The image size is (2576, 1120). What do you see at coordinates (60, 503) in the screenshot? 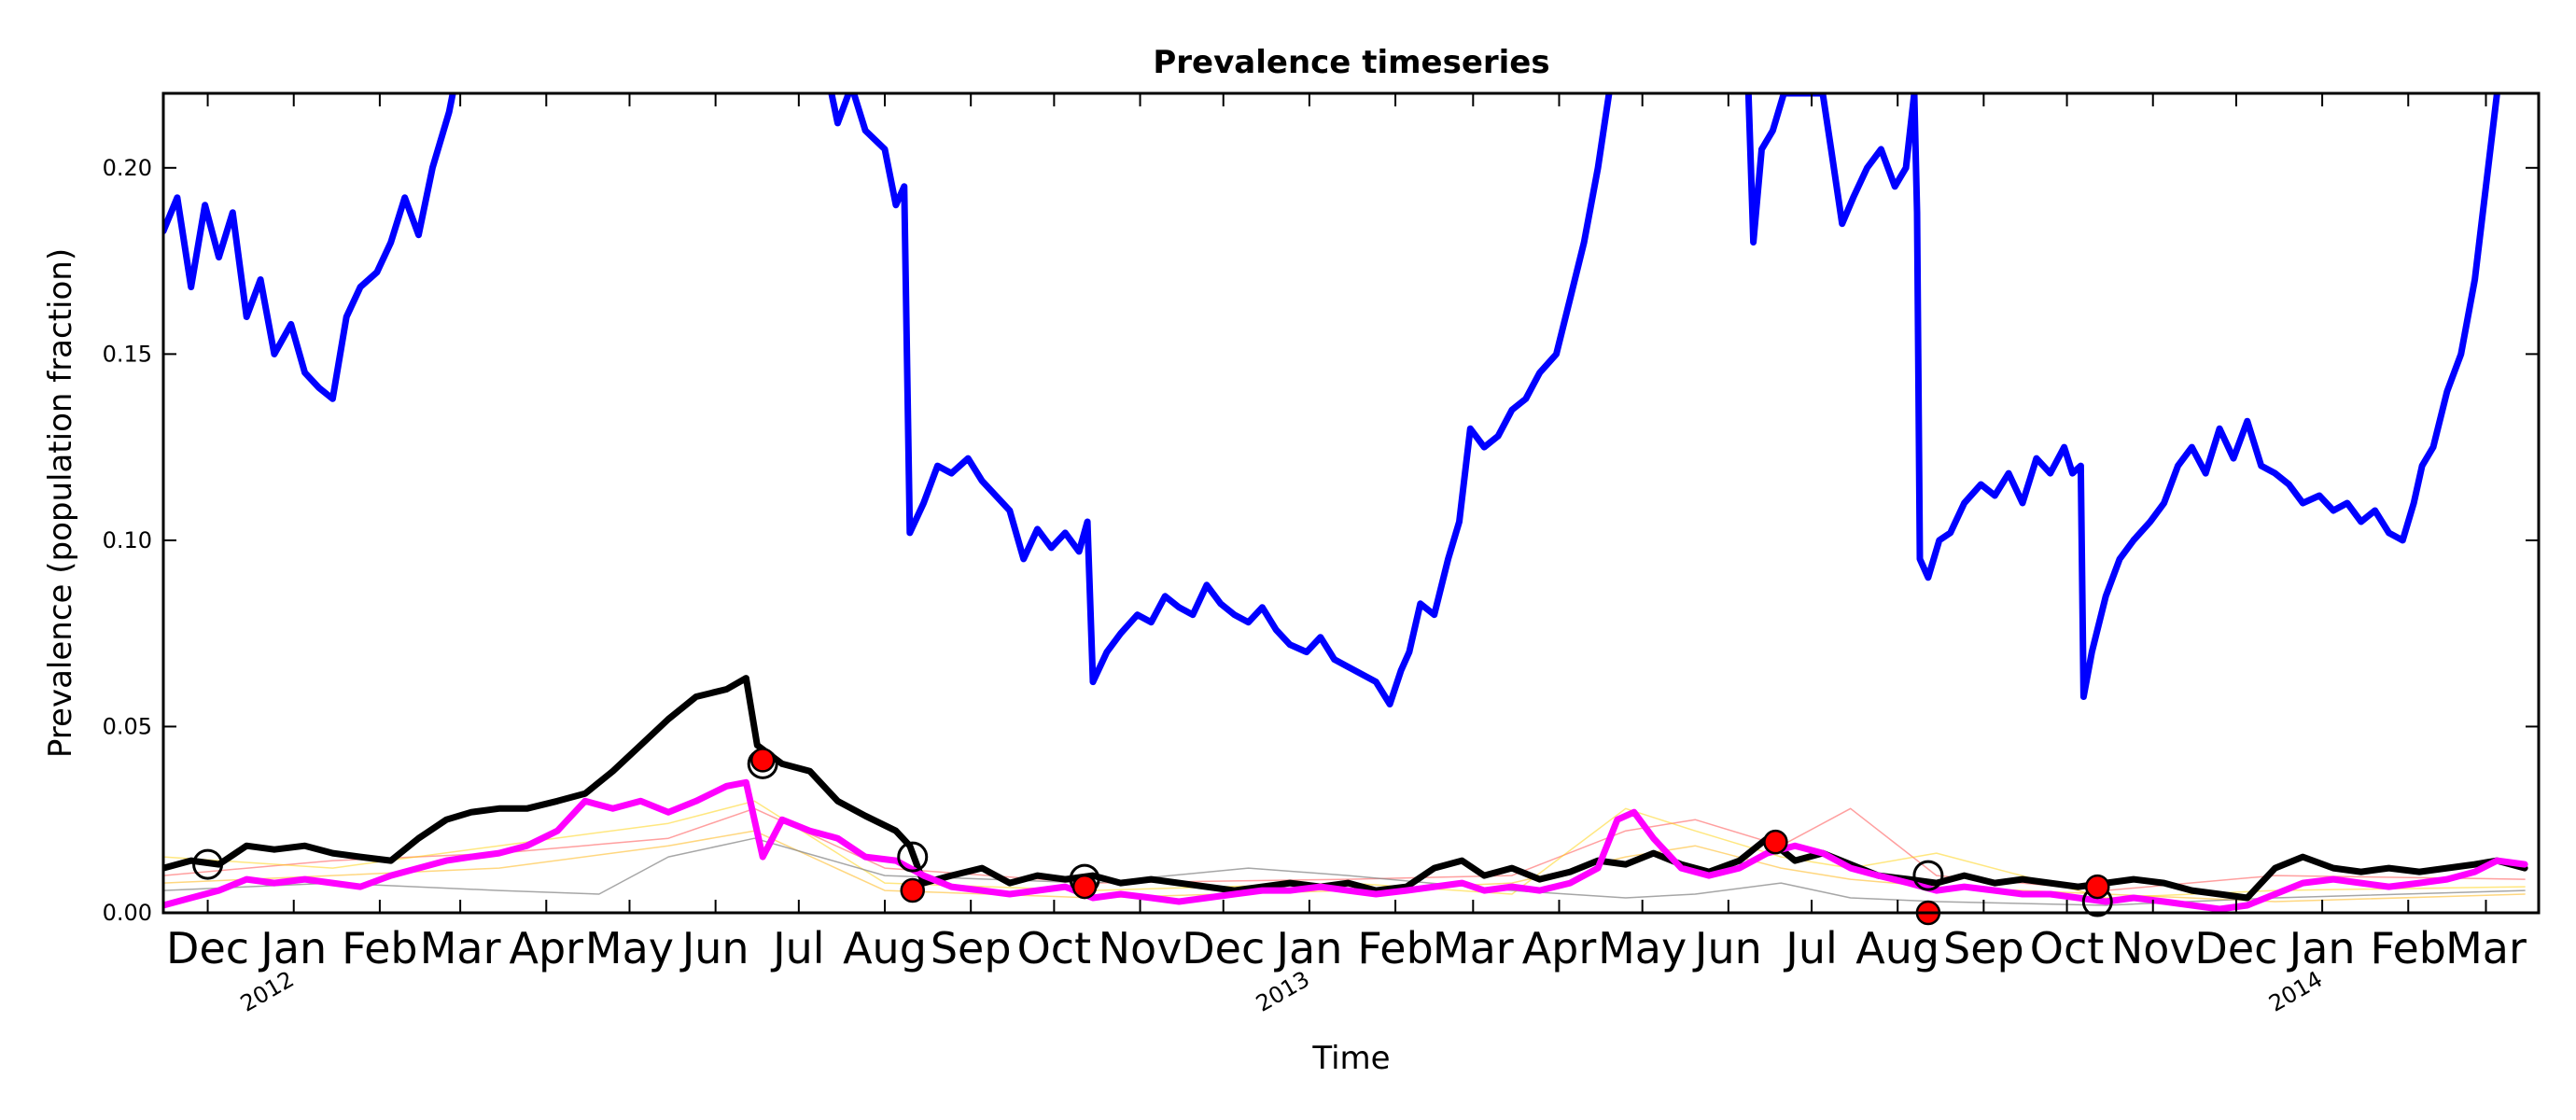
I see `y-axis-label: Prevalence (population fraction)` at bounding box center [60, 503].